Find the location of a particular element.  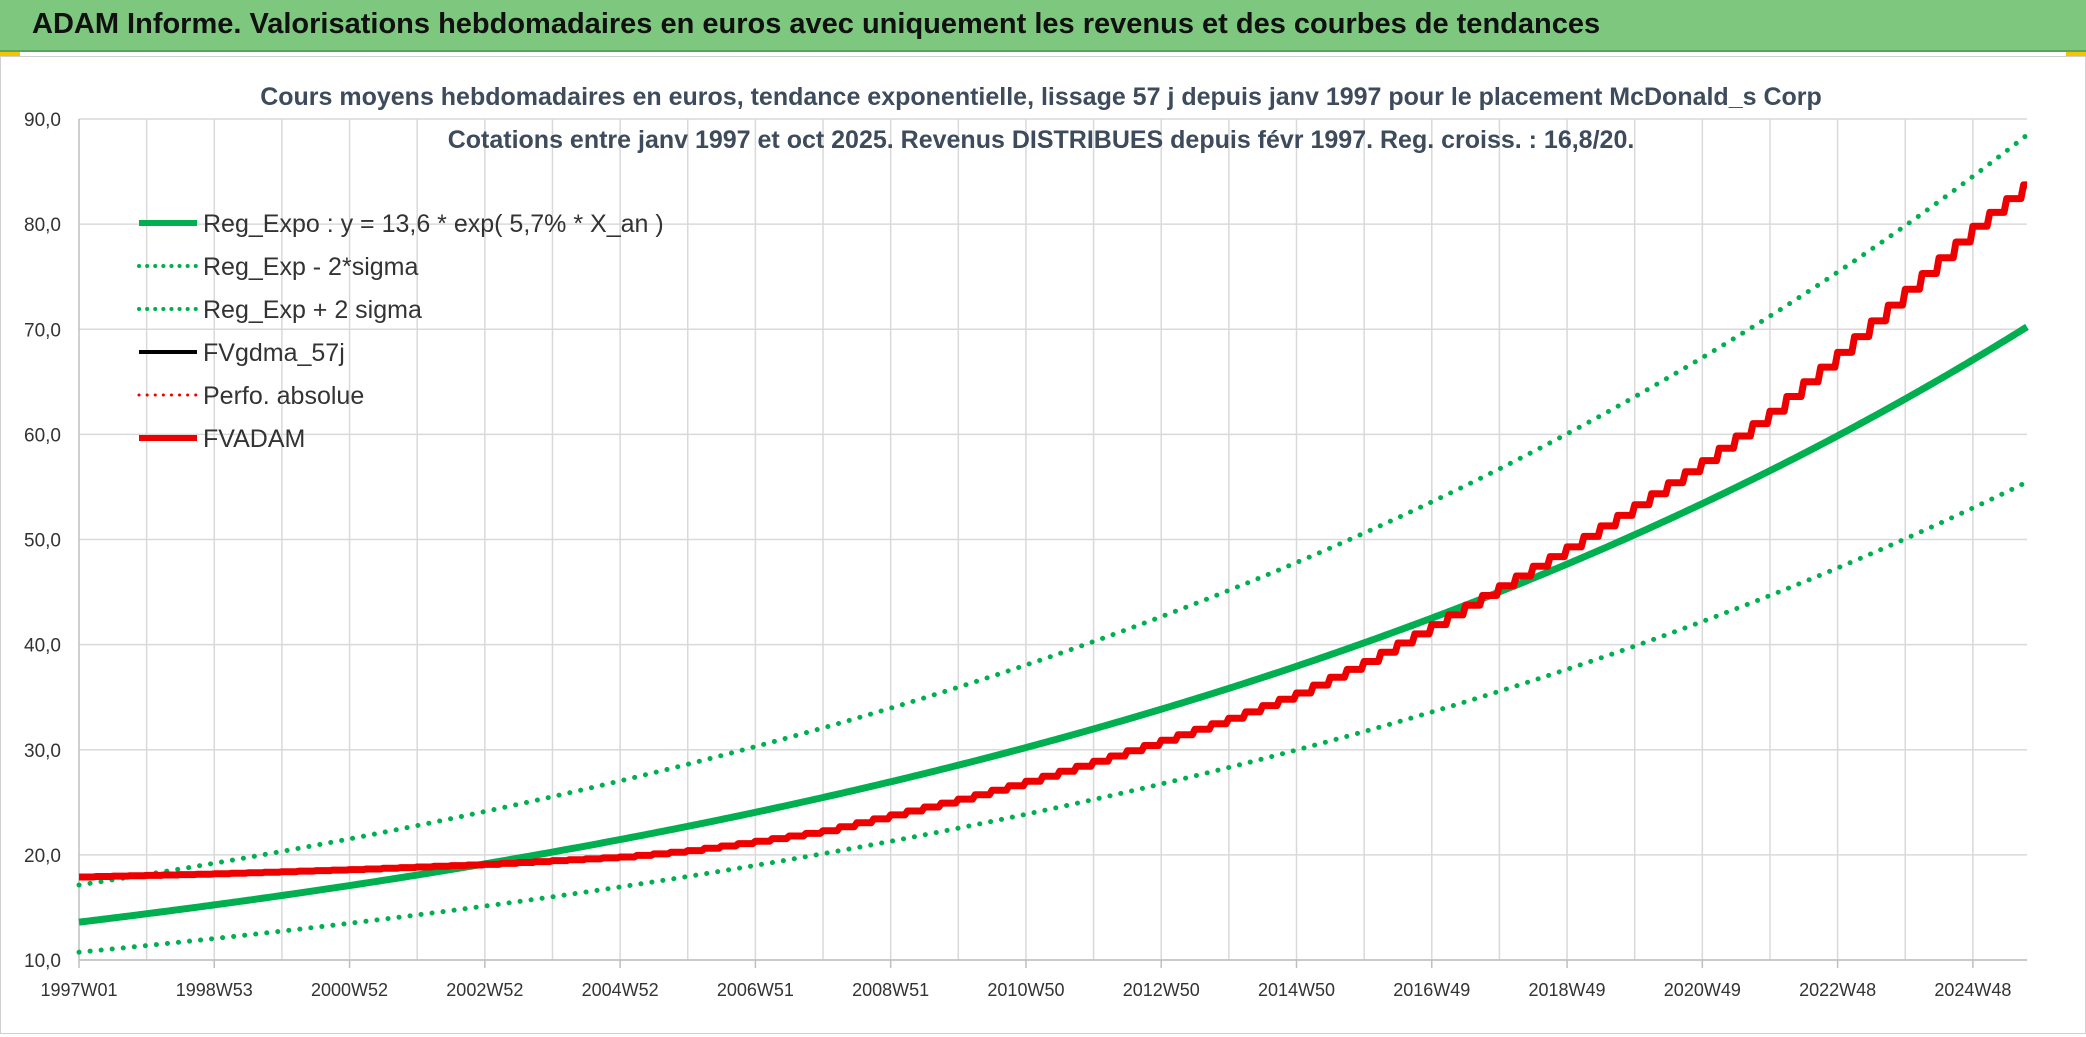

legend-label: Reg_Expo : y = 13,6 * exp( 5,7% * X_an ) is located at coordinates (433, 224).